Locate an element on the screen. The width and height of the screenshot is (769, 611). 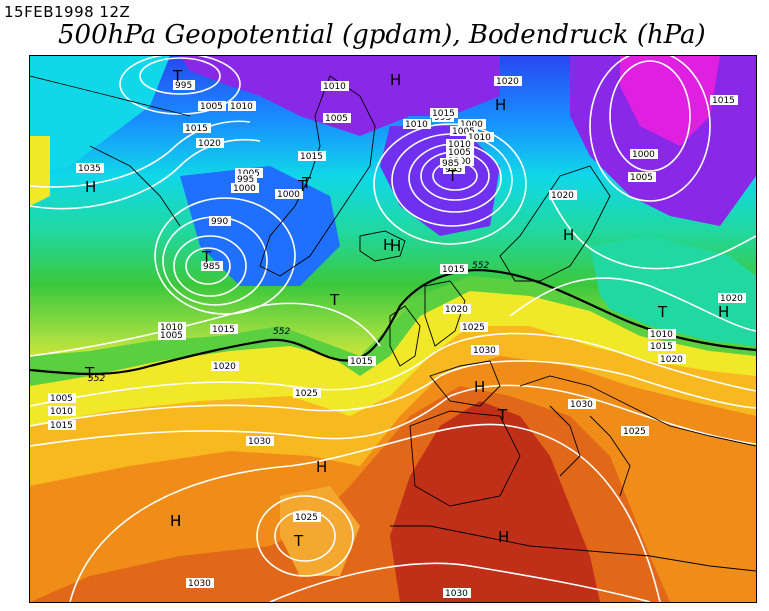
cyan-northwest is located at coordinates (100, 116).